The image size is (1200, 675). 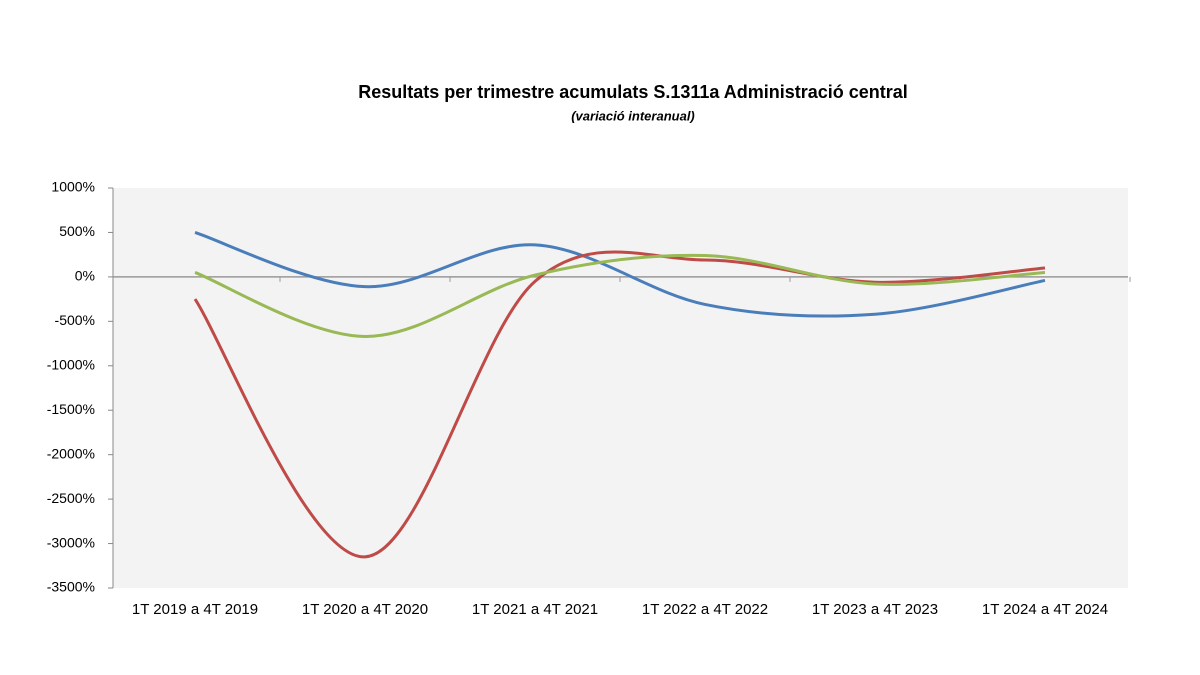 I want to click on x-tick-label: 1T 2024 a 4T 2024, so click(x=1045, y=609).